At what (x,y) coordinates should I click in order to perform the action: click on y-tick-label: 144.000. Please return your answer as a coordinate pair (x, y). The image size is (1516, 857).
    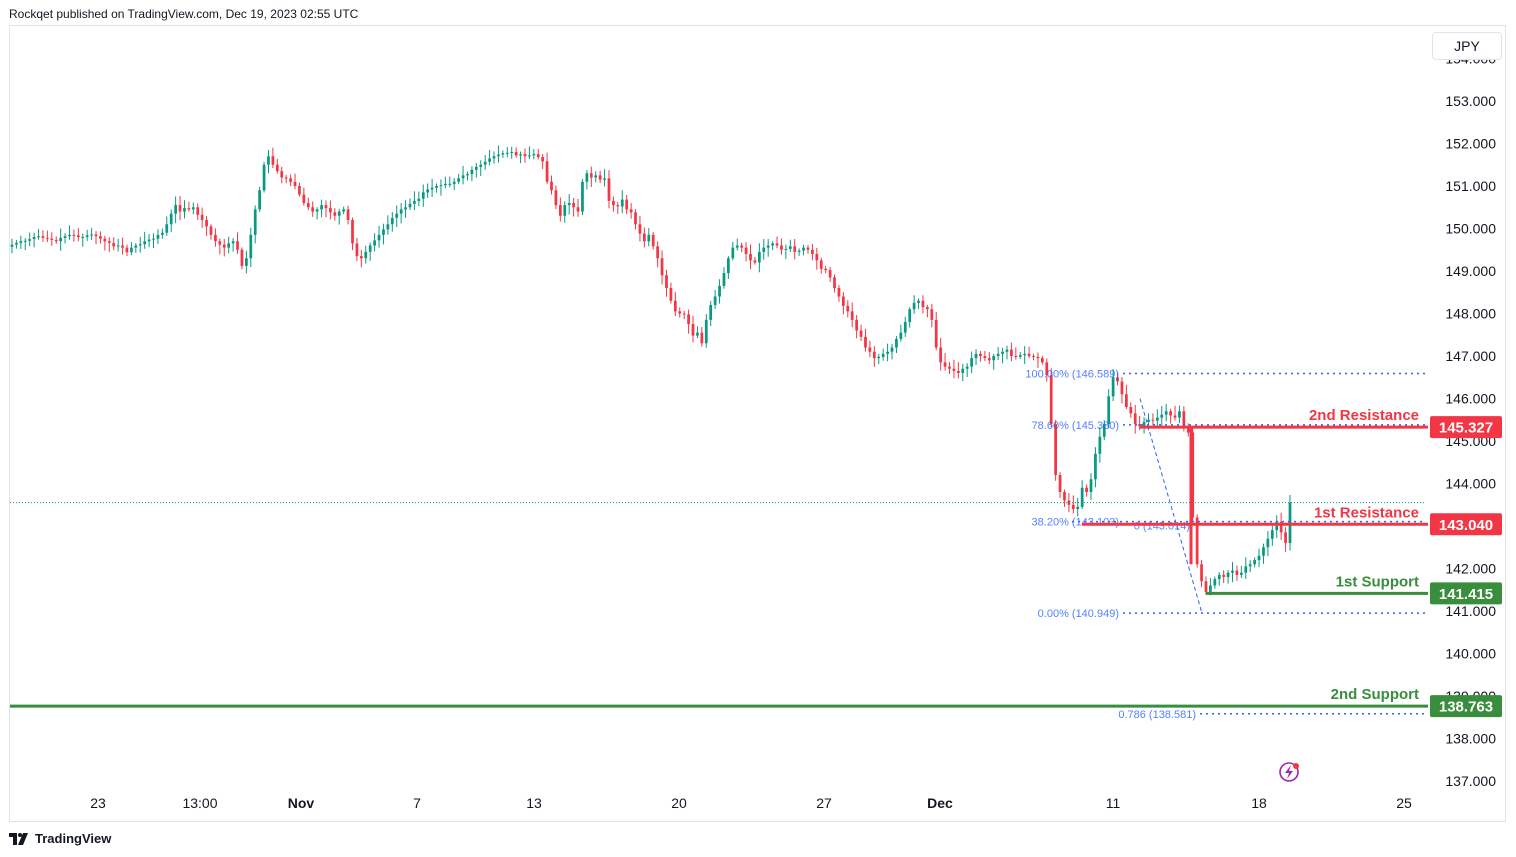
    Looking at the image, I should click on (1470, 484).